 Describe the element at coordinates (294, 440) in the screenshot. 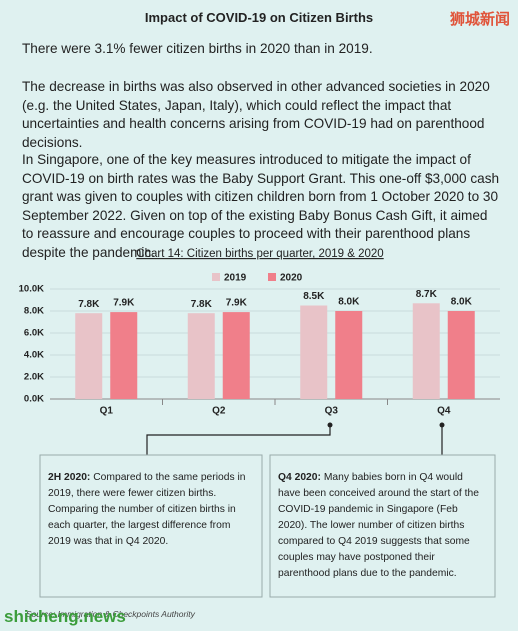

I see `bracket` at that location.